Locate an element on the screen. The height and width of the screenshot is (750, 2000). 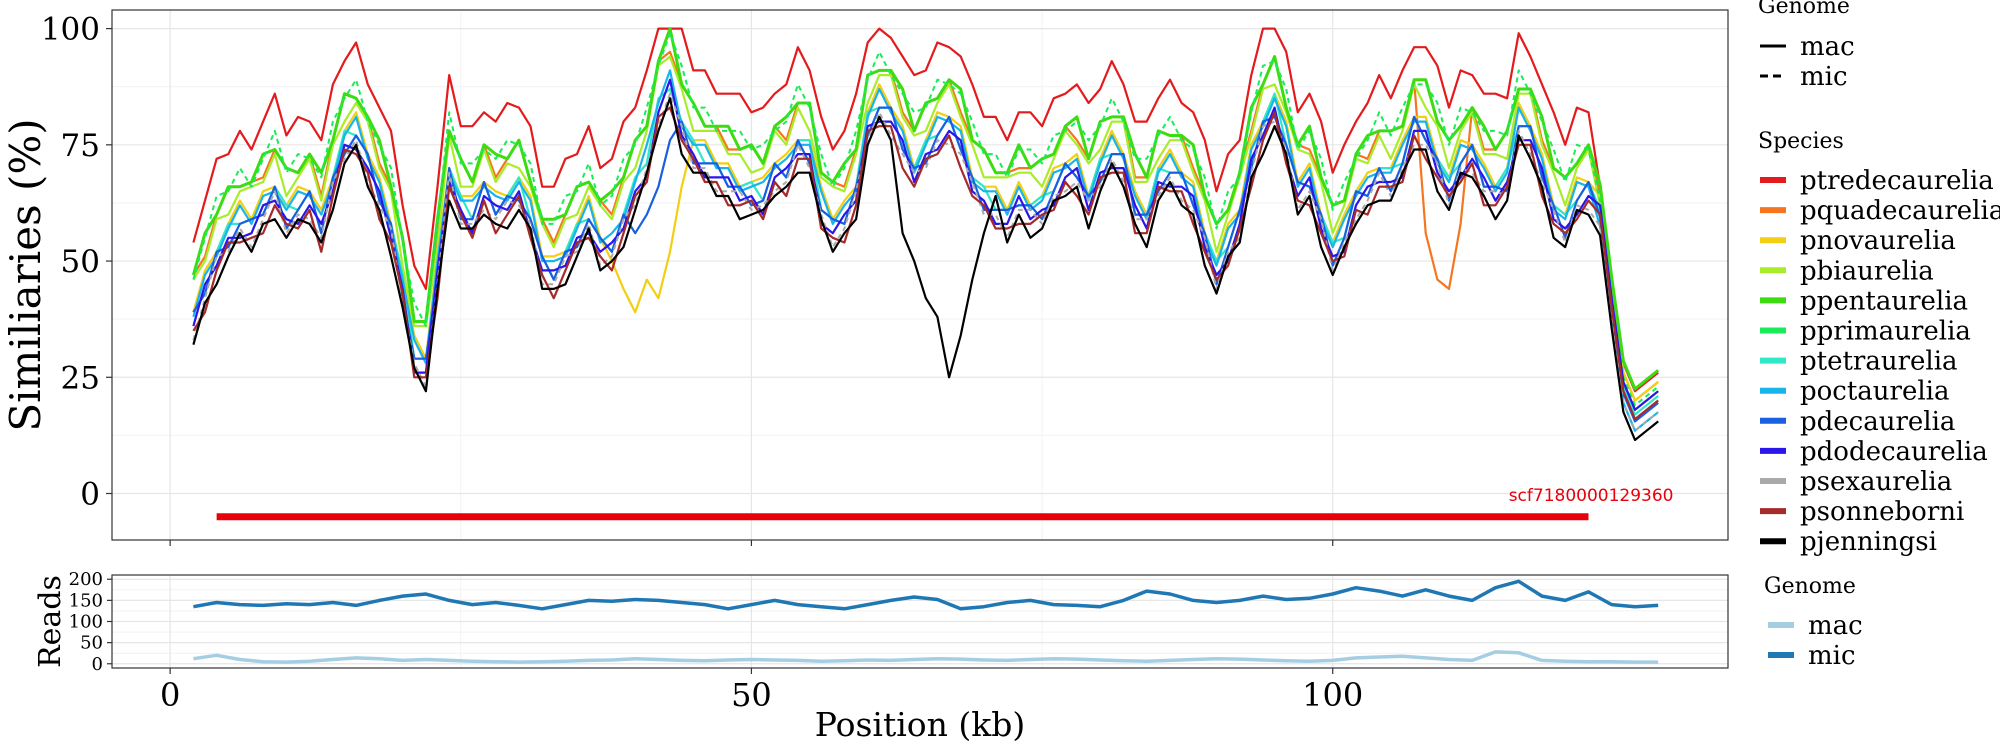
reads-y-tick-label: 200 is located at coordinates (86, 579).